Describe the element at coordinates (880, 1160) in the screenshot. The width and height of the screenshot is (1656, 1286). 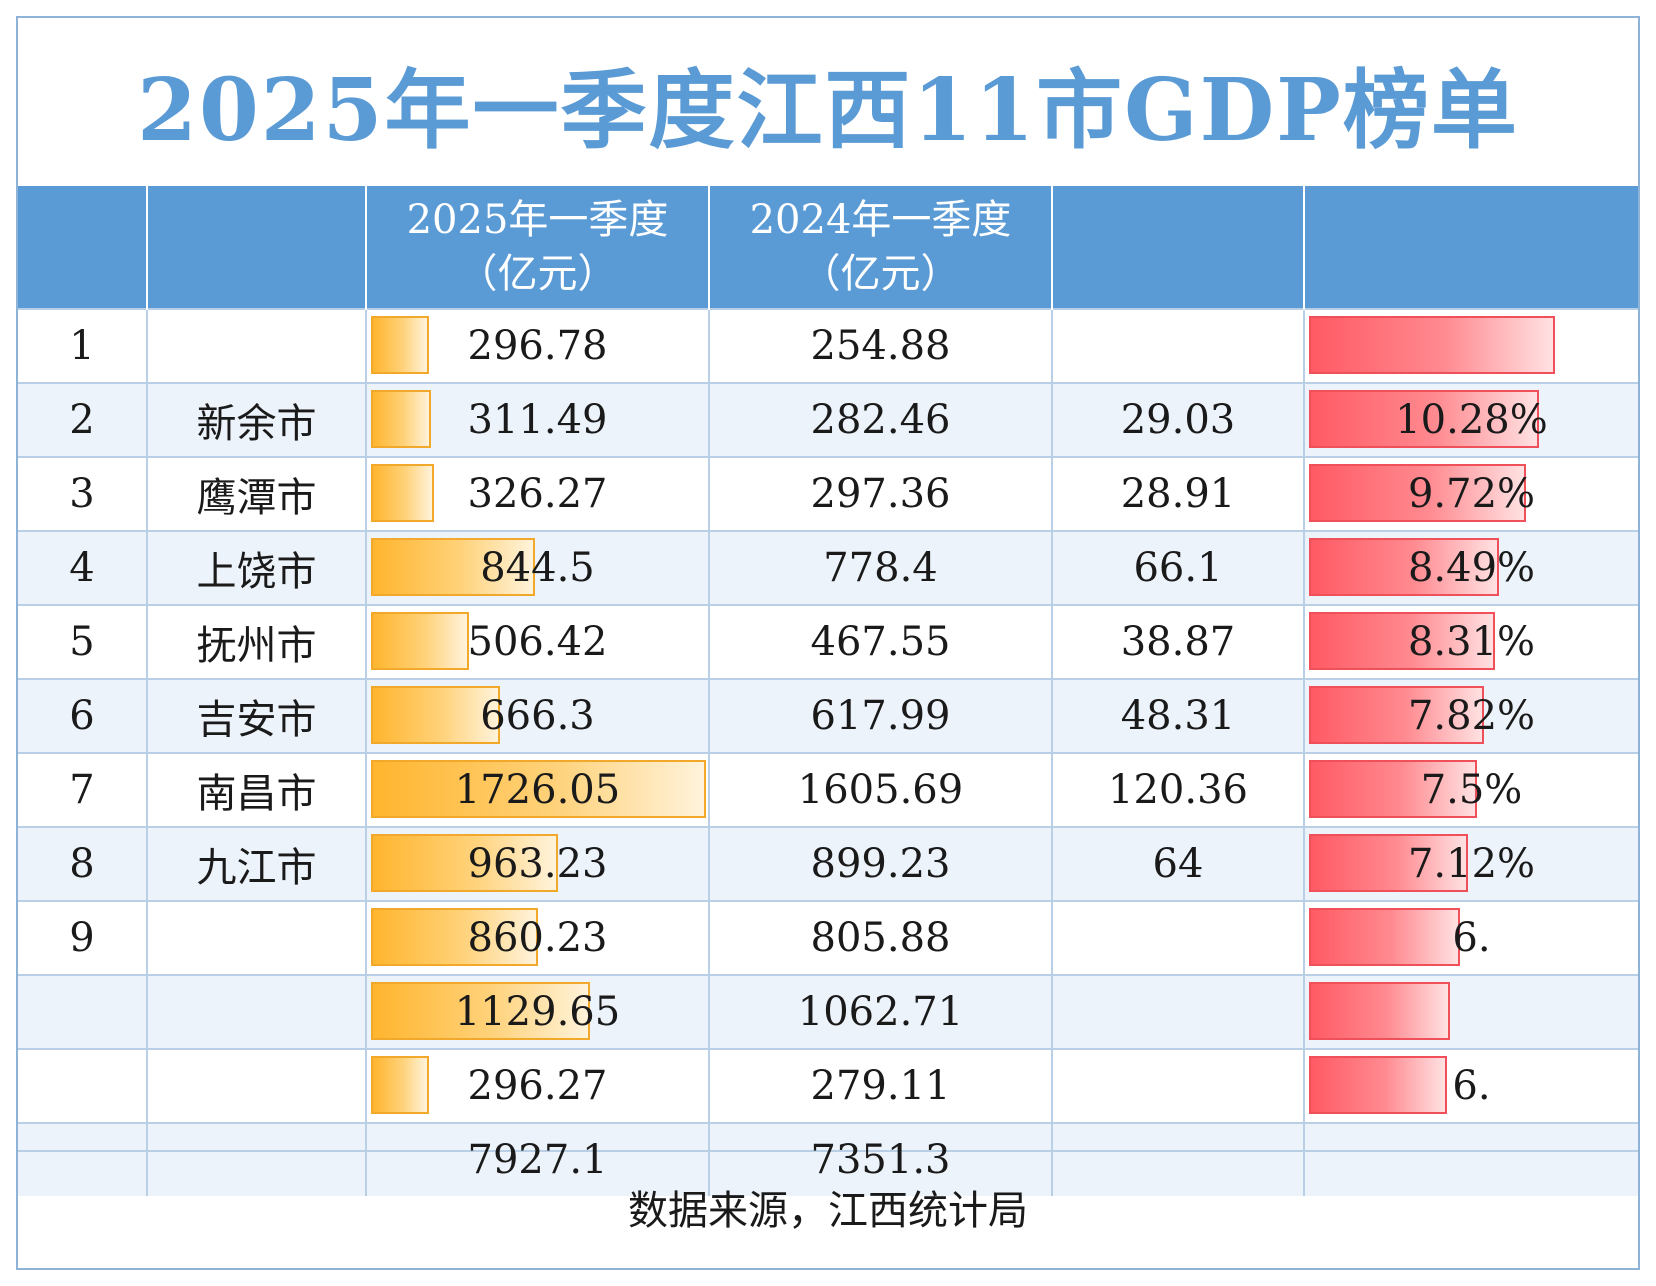
I see `total-2024-cell-value: 7351.3` at that location.